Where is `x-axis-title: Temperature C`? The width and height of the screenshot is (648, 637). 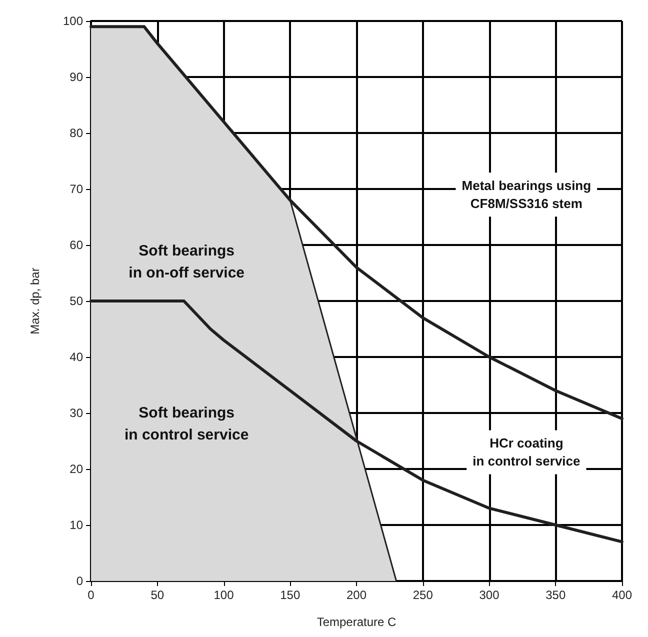
x-axis-title: Temperature C is located at coordinates (356, 622).